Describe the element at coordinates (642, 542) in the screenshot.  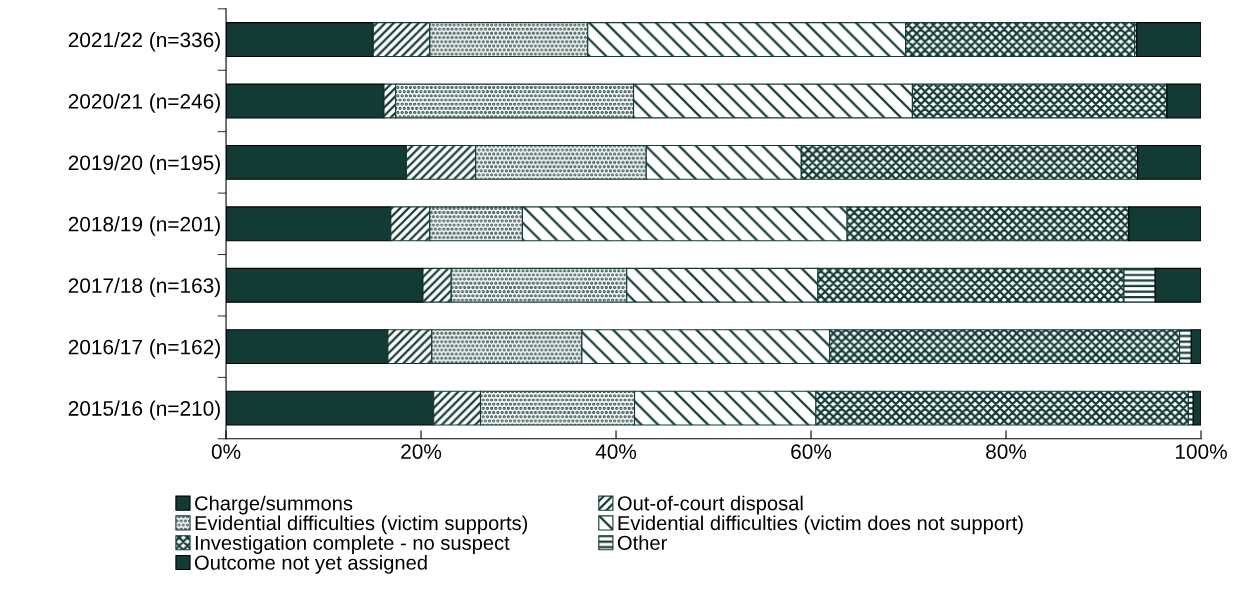
I see `legend-label: Other` at that location.